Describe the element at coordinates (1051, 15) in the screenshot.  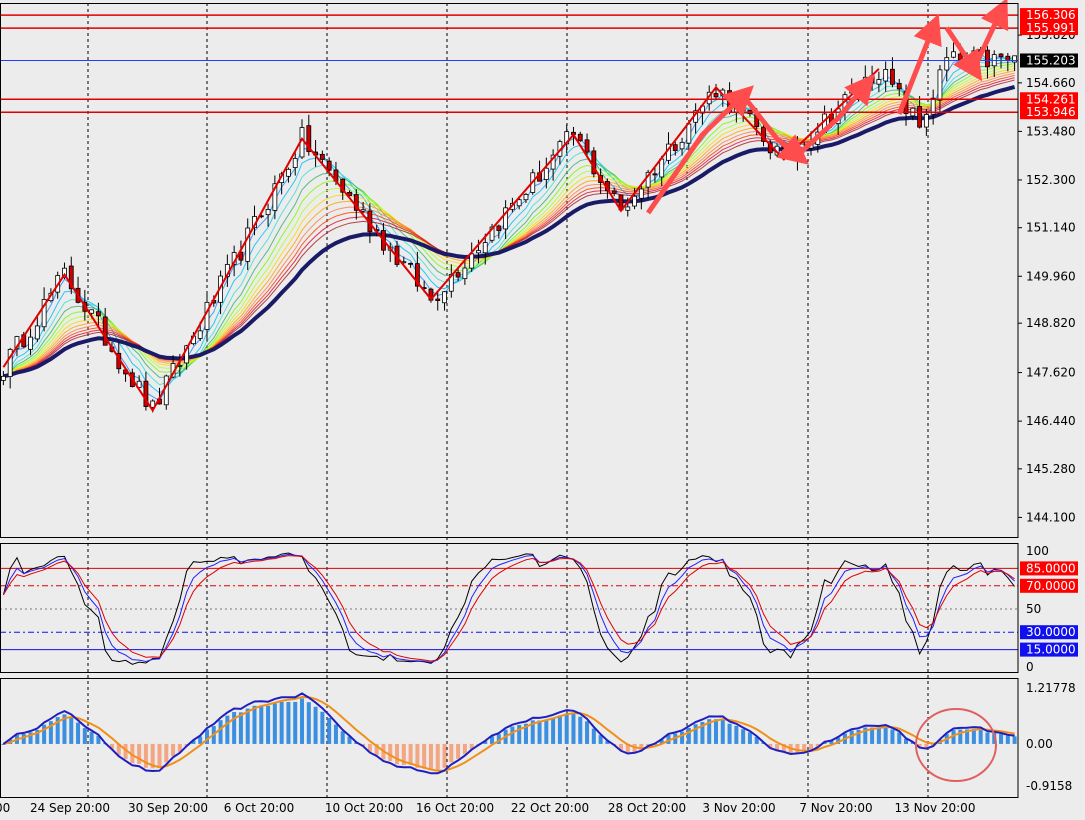
I see `price-level-label-0: 156.306` at that location.